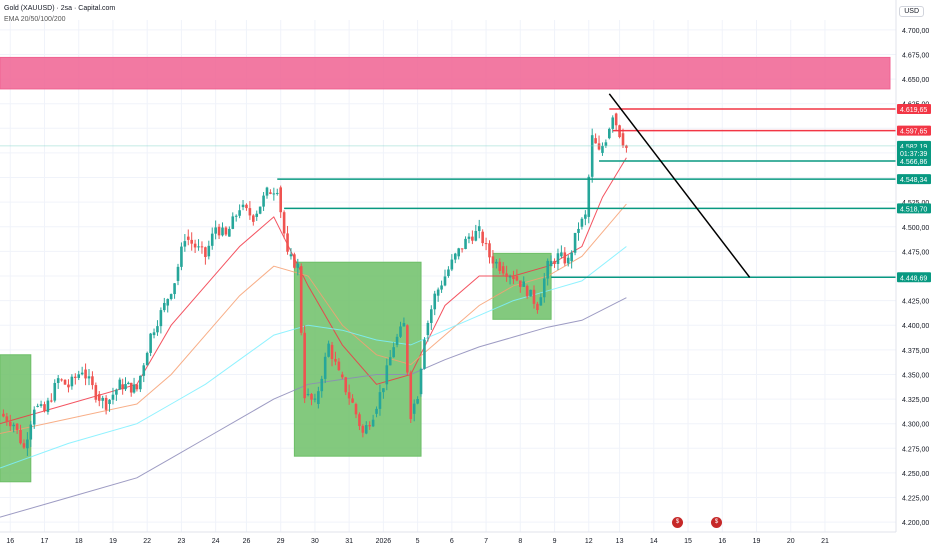 This screenshot has width=932, height=550. Describe the element at coordinates (679, 185) in the screenshot. I see `trendline` at that location.